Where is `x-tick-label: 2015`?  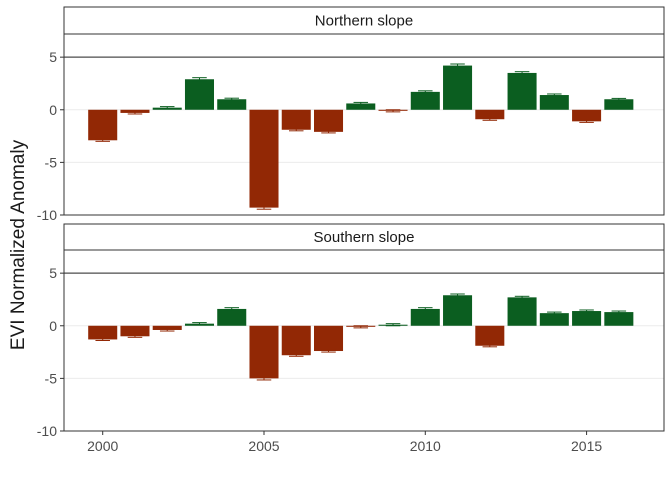
x-tick-label: 2015 is located at coordinates (586, 446).